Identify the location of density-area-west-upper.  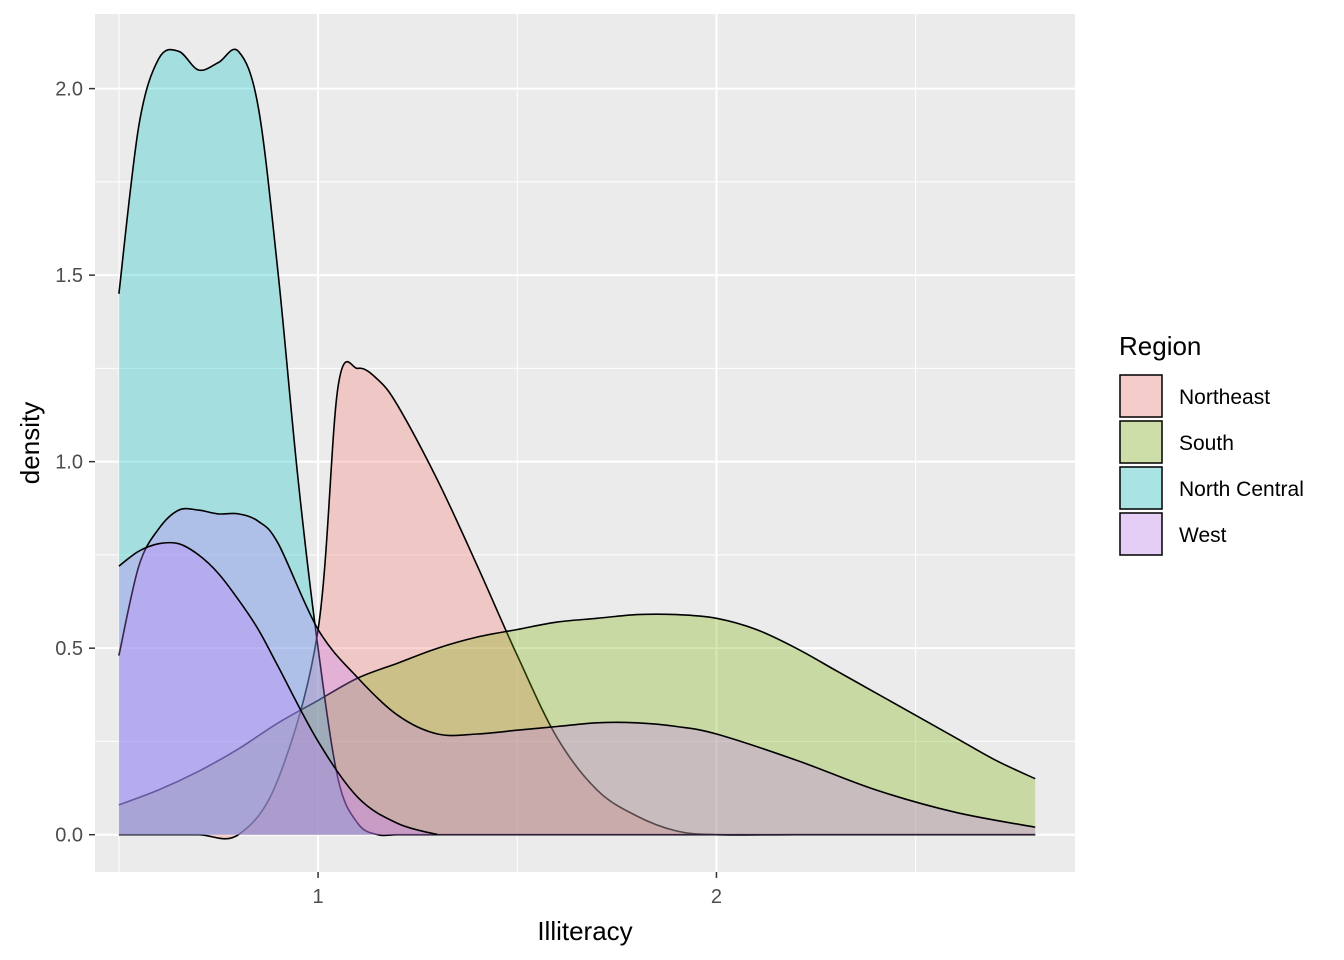
(278, 688).